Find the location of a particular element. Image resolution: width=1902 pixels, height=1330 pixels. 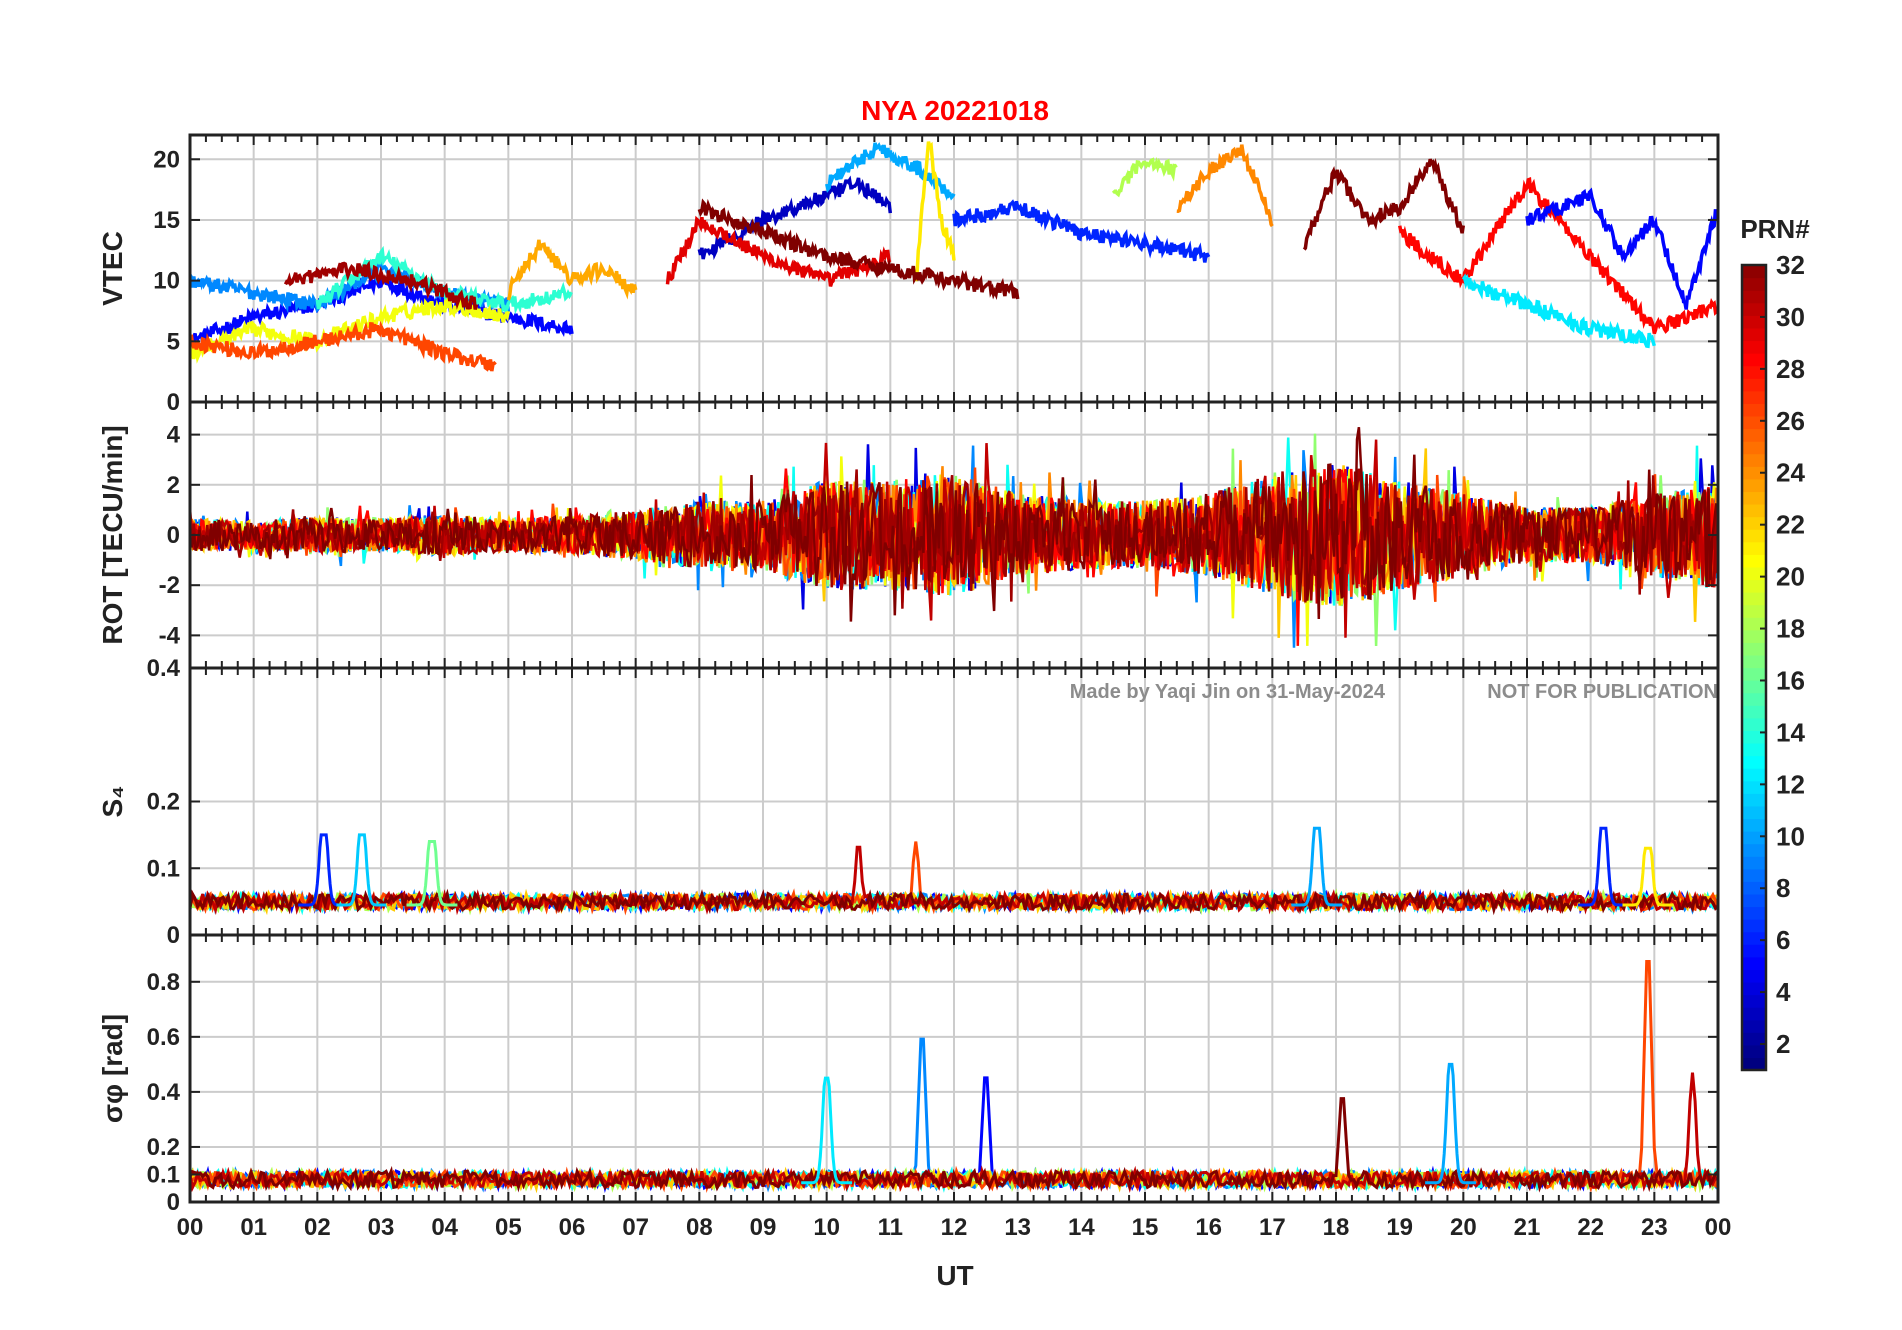

colorbar-tick-label: 12 is located at coordinates (1790, 784).